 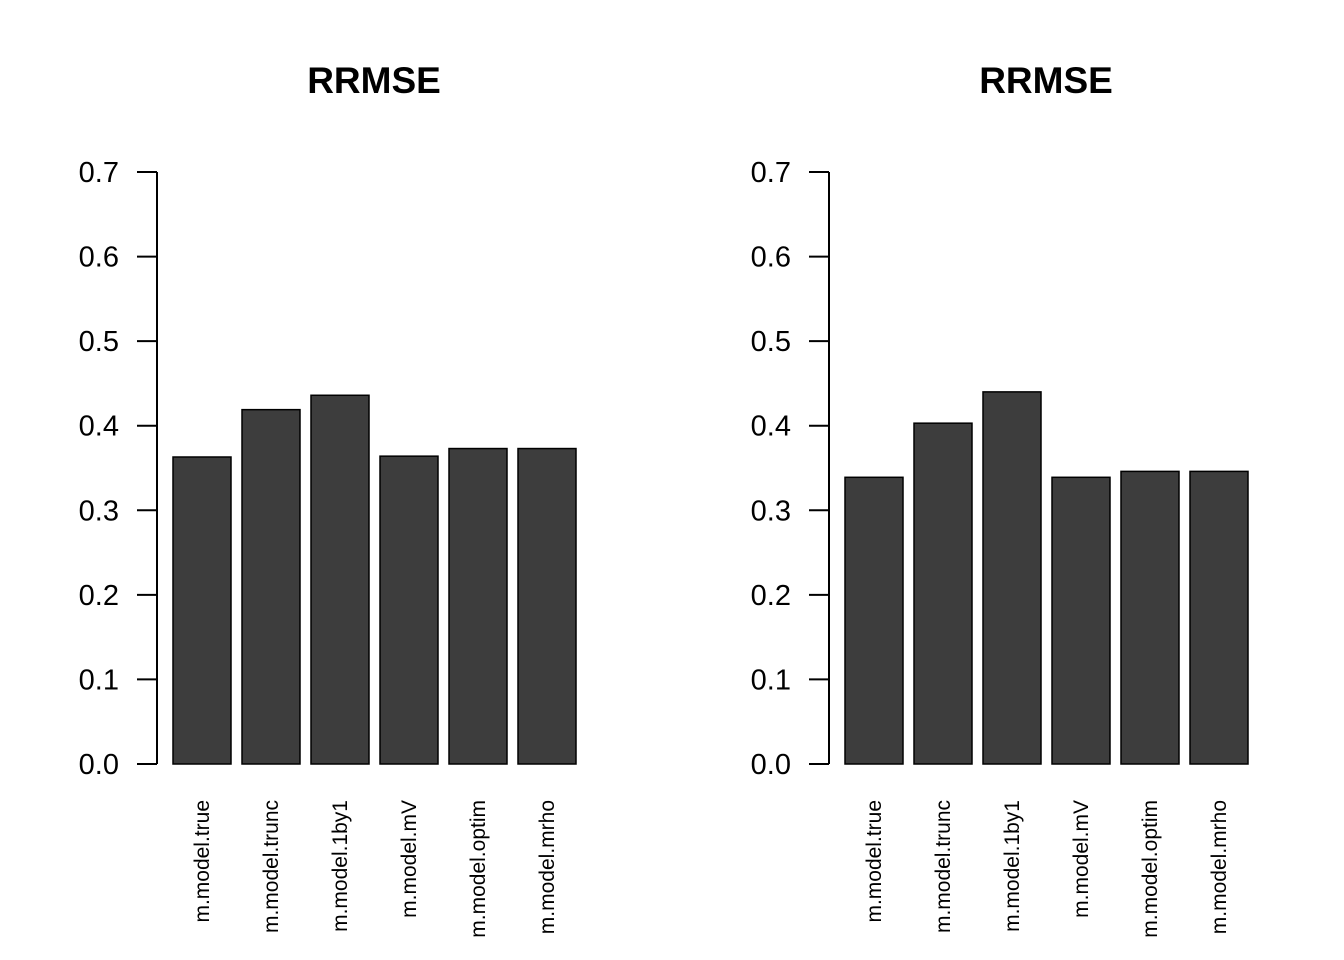 What do you see at coordinates (118, 469) in the screenshot?
I see `y-axis-left: 0.0 0.1 0.2 0.3 0.4 0.5 0.6 0.7` at bounding box center [118, 469].